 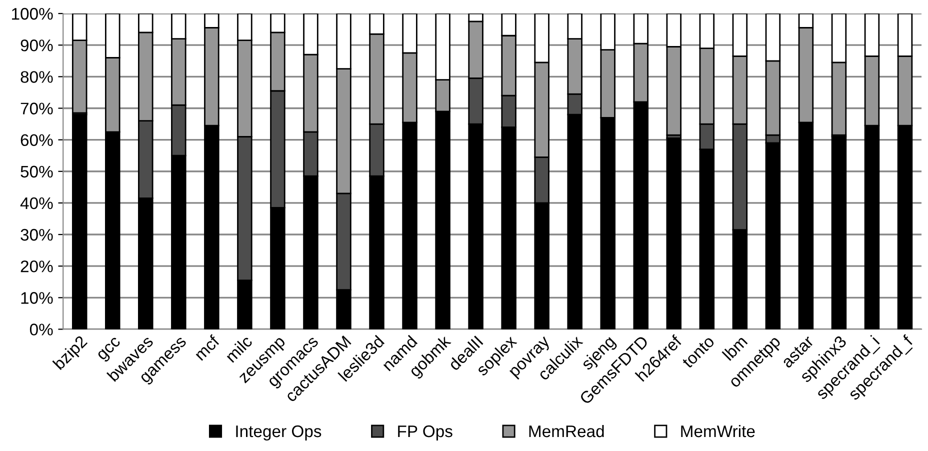 I want to click on legend-label: Integer Ops, so click(x=279, y=433).